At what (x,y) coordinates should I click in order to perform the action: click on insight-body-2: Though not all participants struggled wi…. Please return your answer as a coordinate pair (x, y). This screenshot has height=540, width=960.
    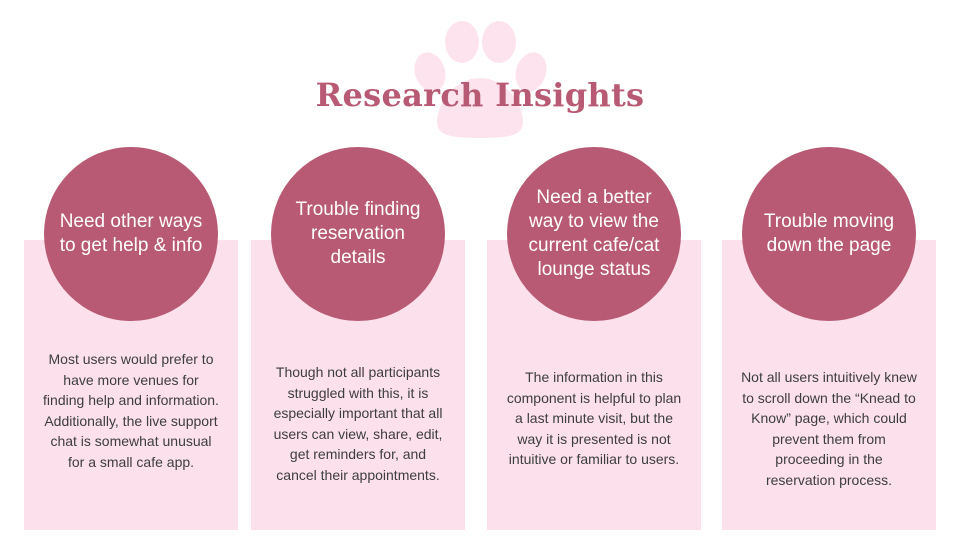
    Looking at the image, I should click on (358, 423).